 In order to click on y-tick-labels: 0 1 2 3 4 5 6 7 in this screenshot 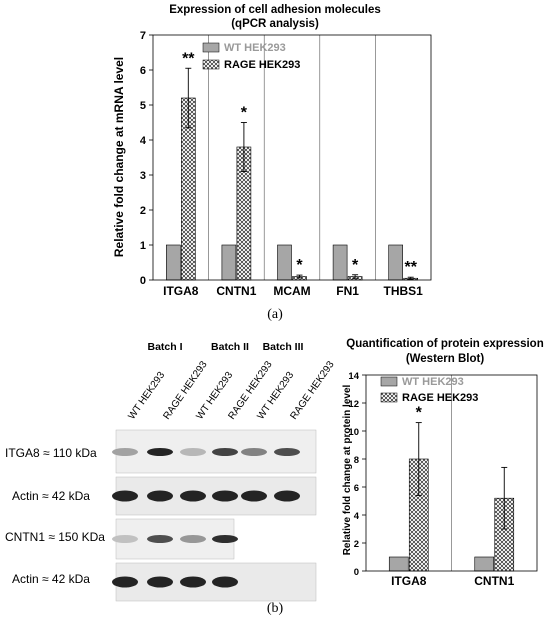, I will do `click(146, 158)`.